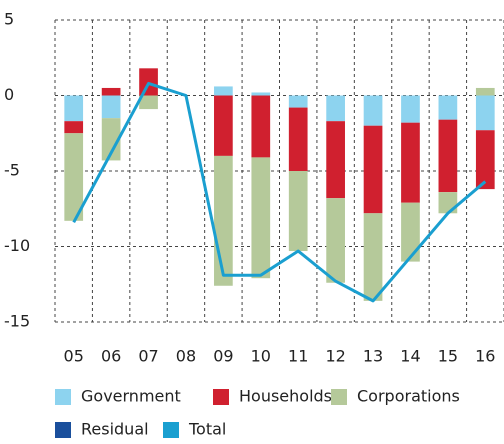 Image resolution: width=504 pixels, height=444 pixels. Describe the element at coordinates (148, 356) in the screenshot. I see `x-tick-label: 07` at that location.